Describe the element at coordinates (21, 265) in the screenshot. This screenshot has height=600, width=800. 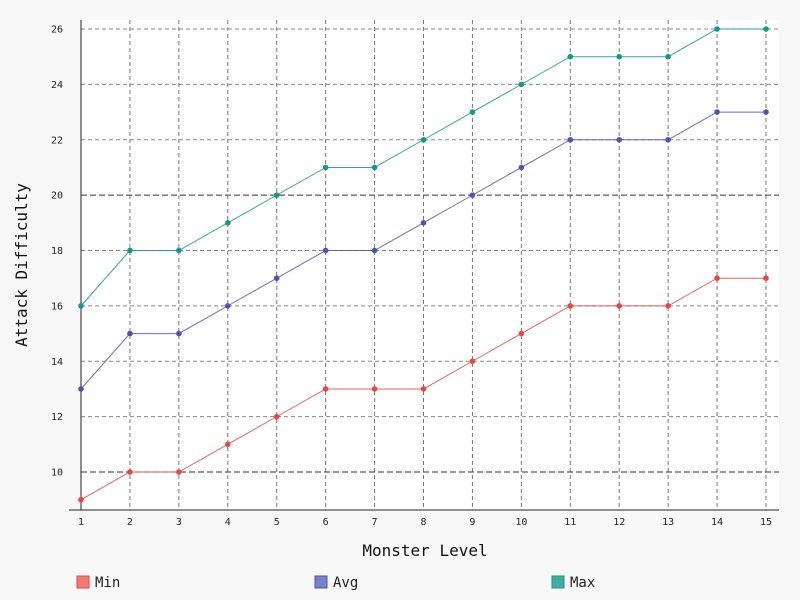
I see `y-axis-title: Attack Difficulty` at that location.